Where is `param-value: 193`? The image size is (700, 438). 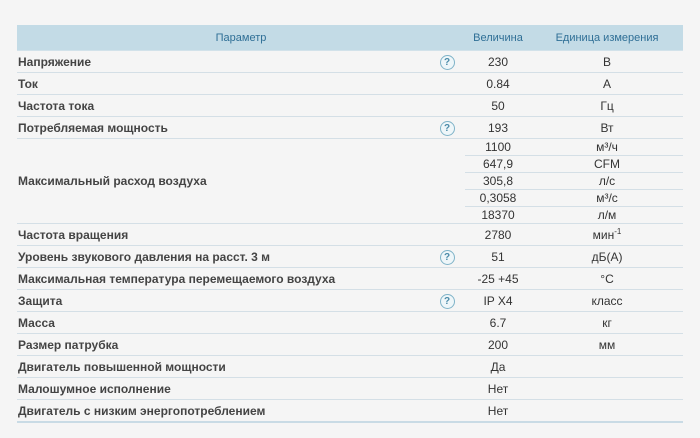
param-value: 193 is located at coordinates (498, 127).